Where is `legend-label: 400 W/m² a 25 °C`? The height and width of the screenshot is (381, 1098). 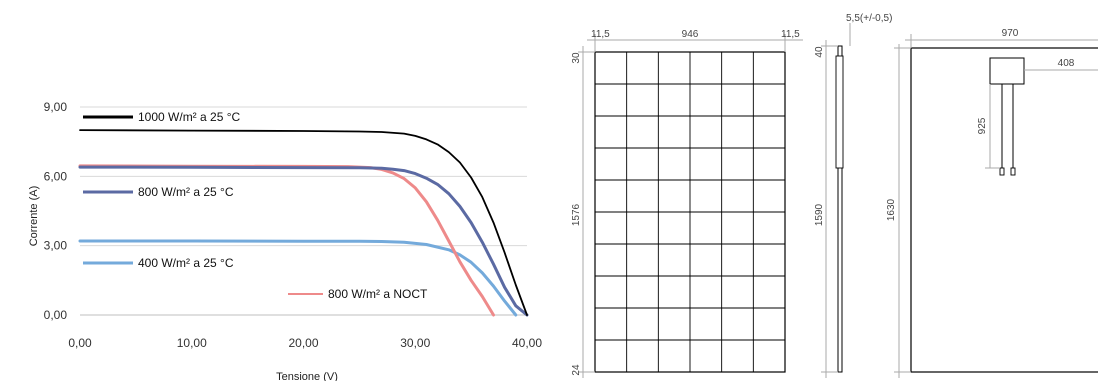 legend-label: 400 W/m² a 25 °C is located at coordinates (186, 263).